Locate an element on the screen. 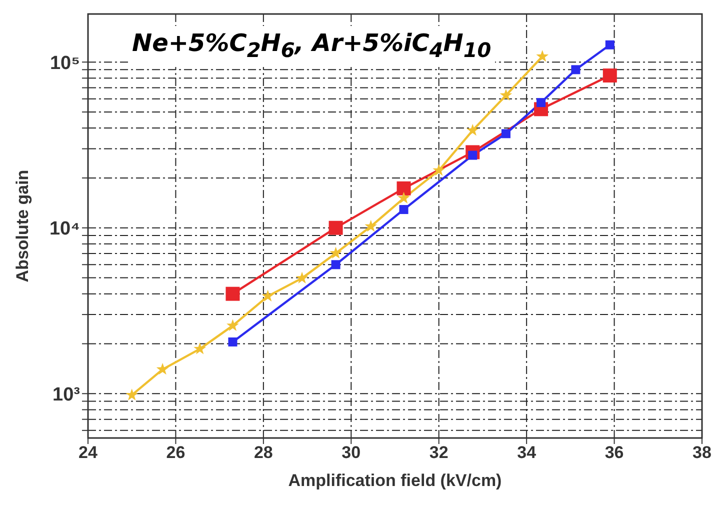 Image resolution: width=726 pixels, height=506 pixels. x-tick-label: 24 is located at coordinates (88, 452).